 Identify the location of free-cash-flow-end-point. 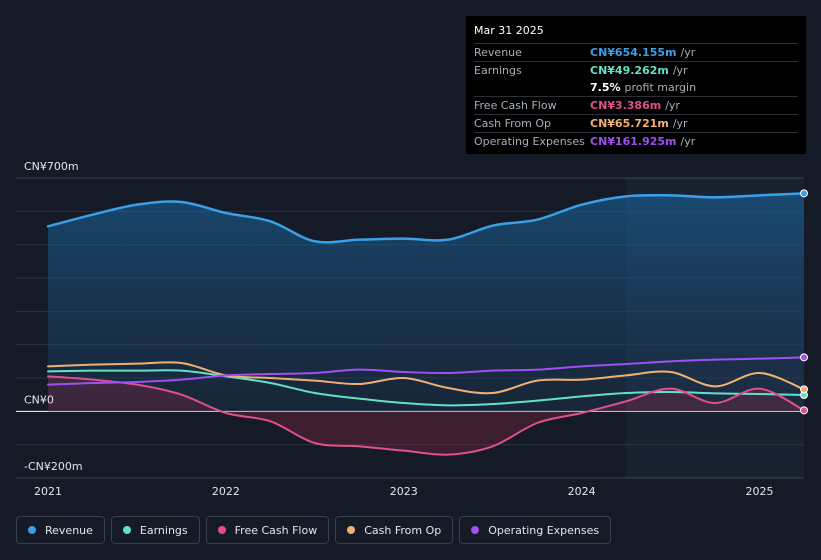
(804, 410).